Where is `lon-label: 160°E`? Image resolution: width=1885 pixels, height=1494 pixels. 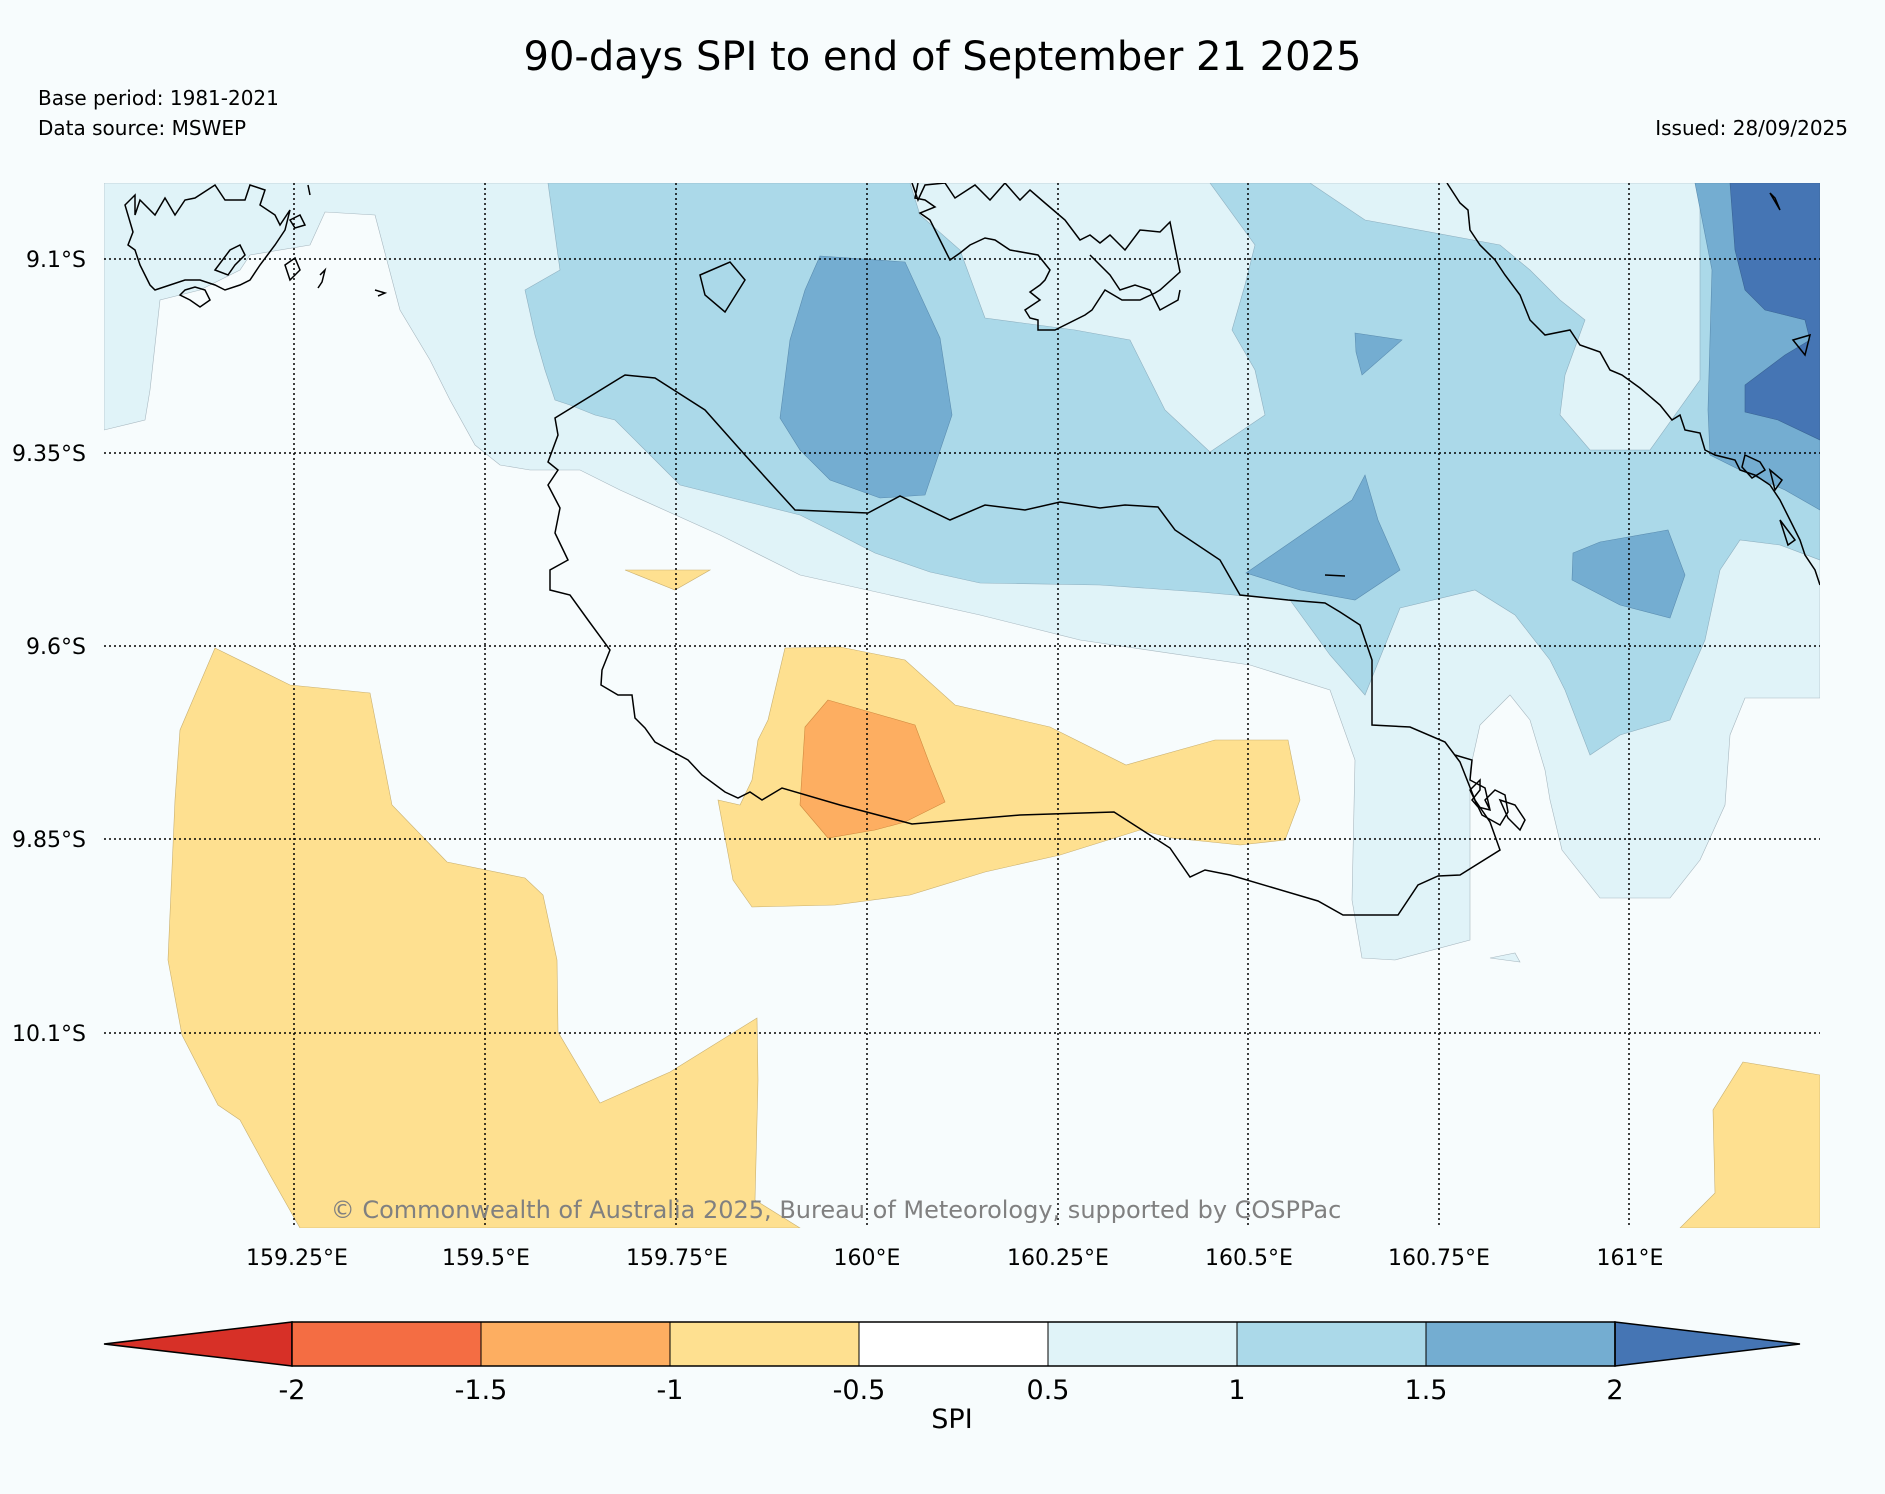
lon-label: 160°E is located at coordinates (867, 1258).